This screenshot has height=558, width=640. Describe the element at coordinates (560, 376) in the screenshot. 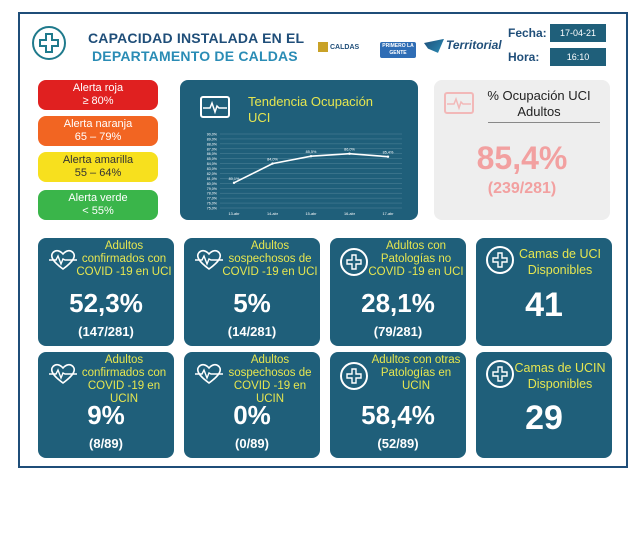

I see `card-title: Camas de UCIN Disponibles` at that location.